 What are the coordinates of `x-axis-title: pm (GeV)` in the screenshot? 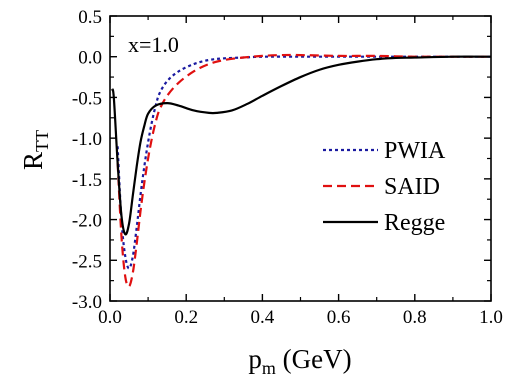 It's located at (299, 361).